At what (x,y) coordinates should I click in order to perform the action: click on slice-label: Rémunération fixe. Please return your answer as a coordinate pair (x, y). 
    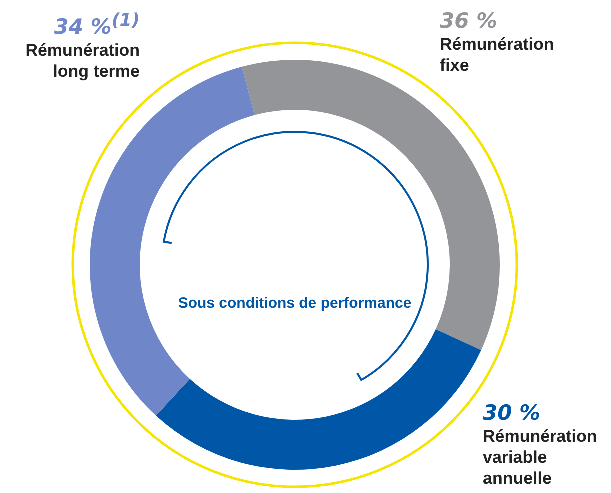
    Looking at the image, I should click on (498, 55).